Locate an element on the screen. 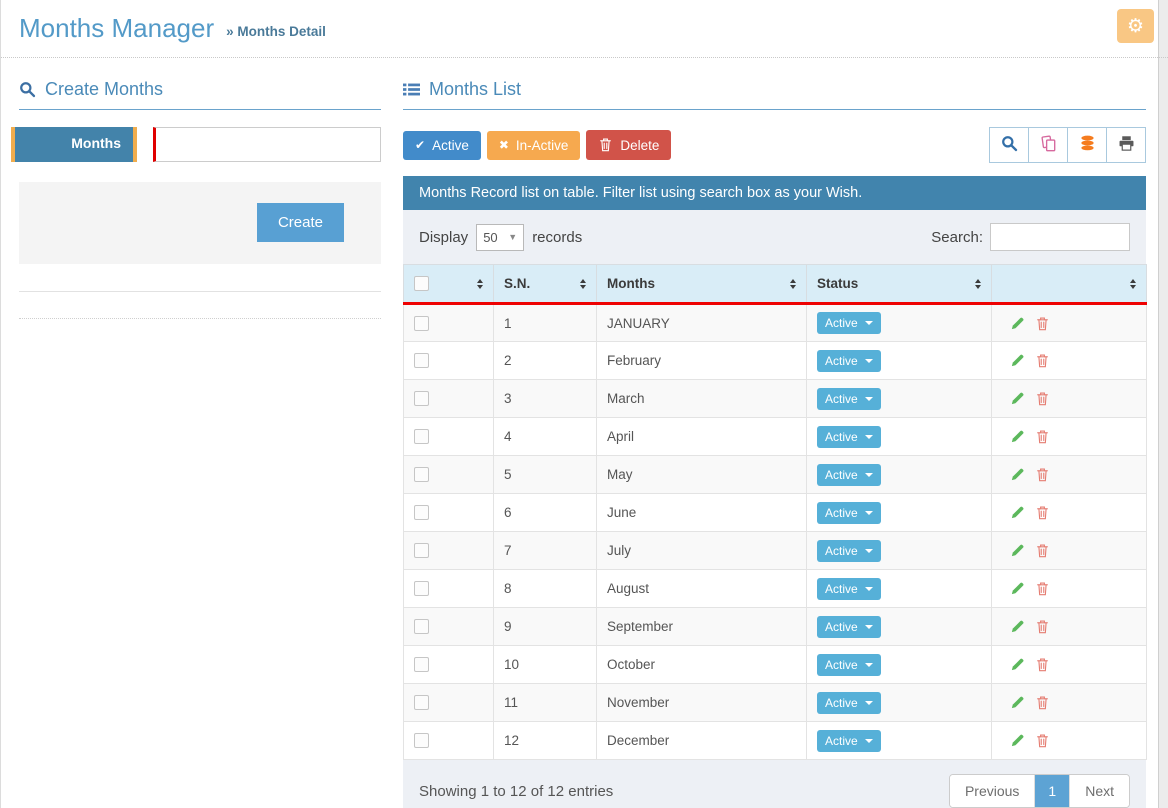 The width and height of the screenshot is (1168, 808). table-header-row: S.N. Months Status is located at coordinates (775, 284).